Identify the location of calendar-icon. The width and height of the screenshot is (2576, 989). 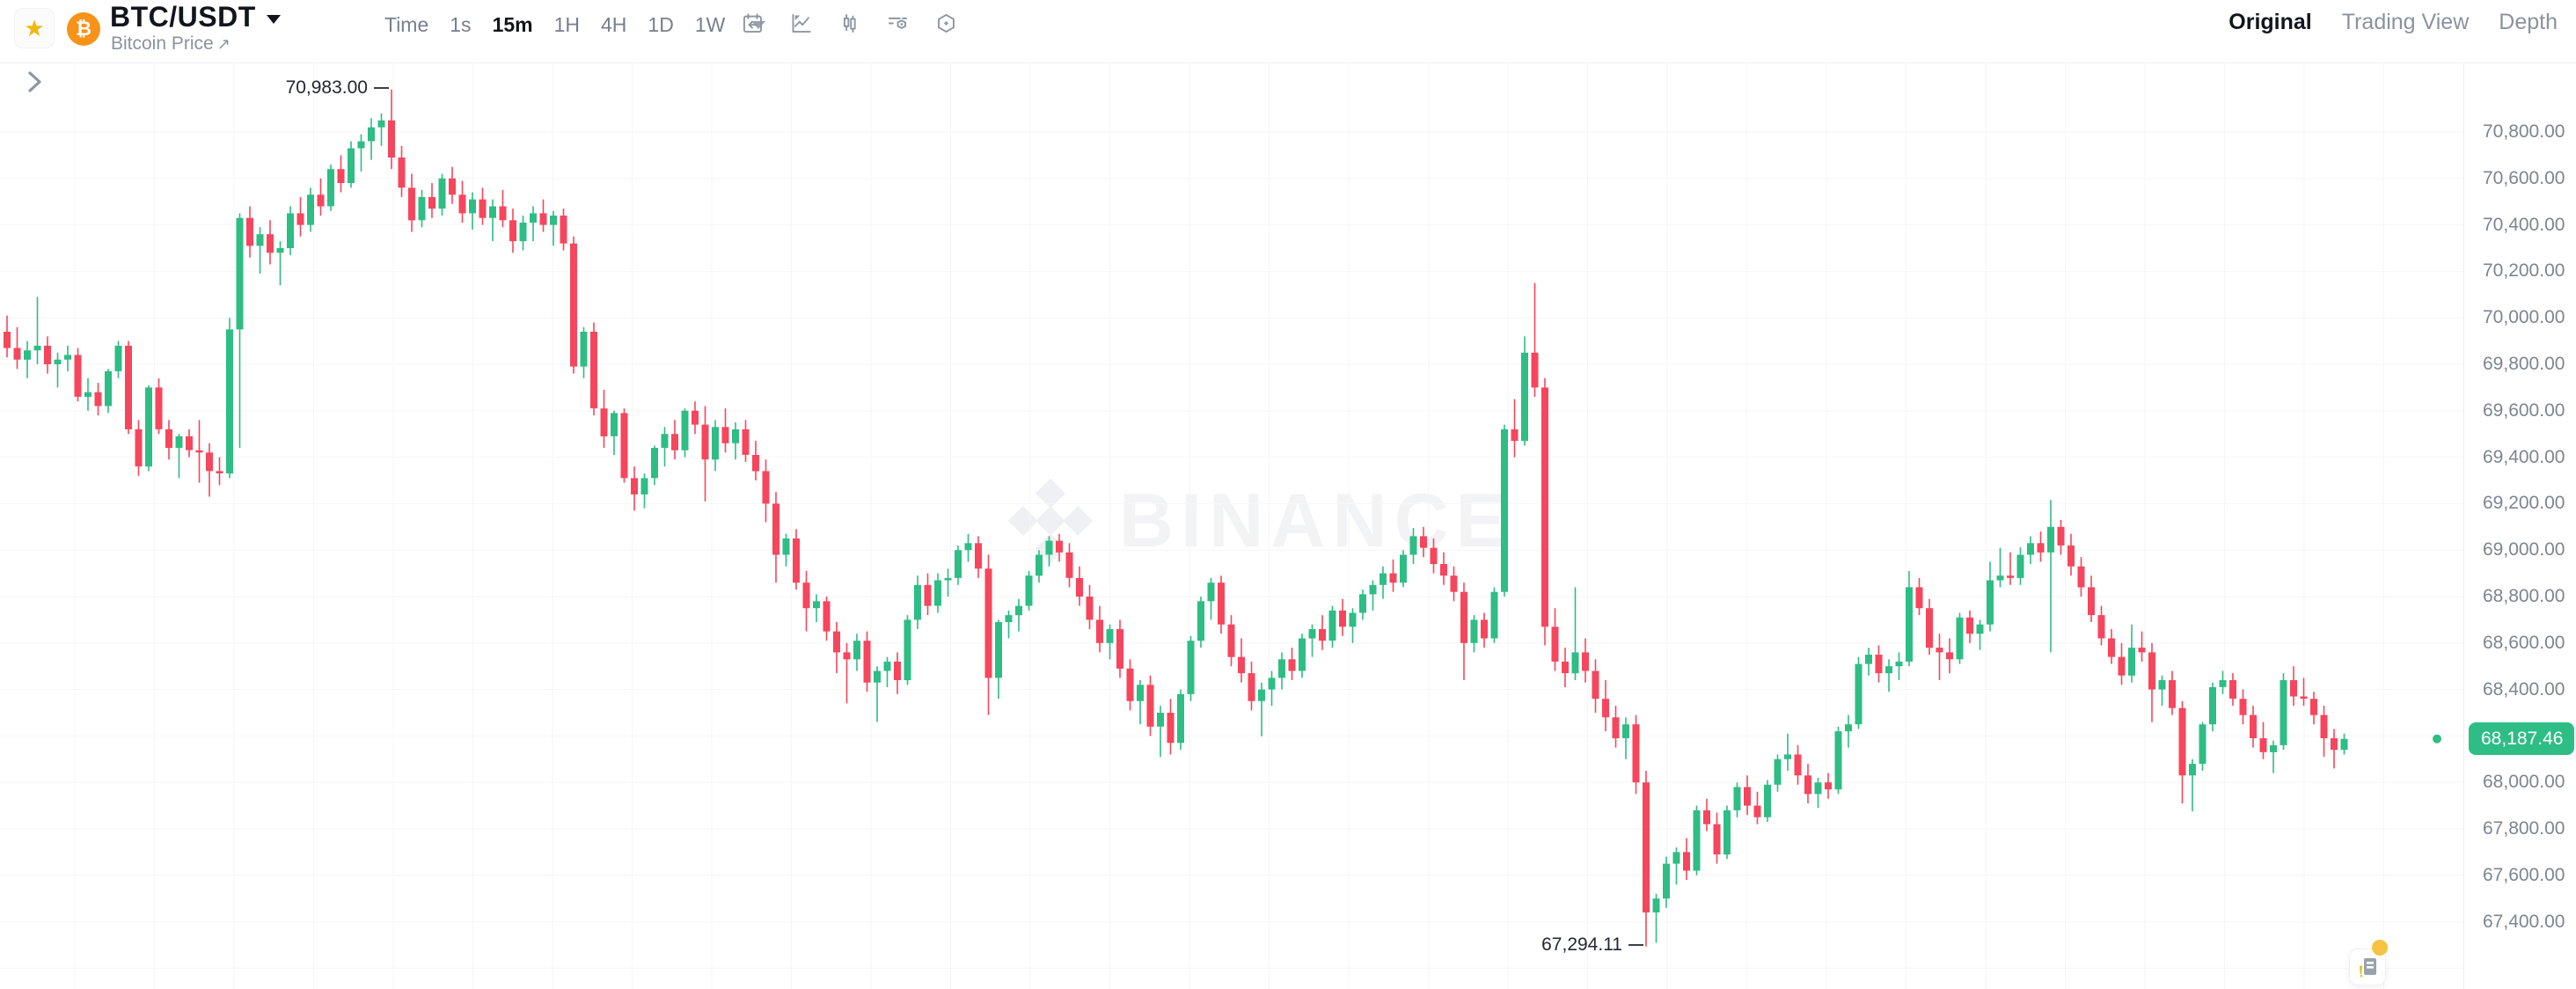
(753, 23).